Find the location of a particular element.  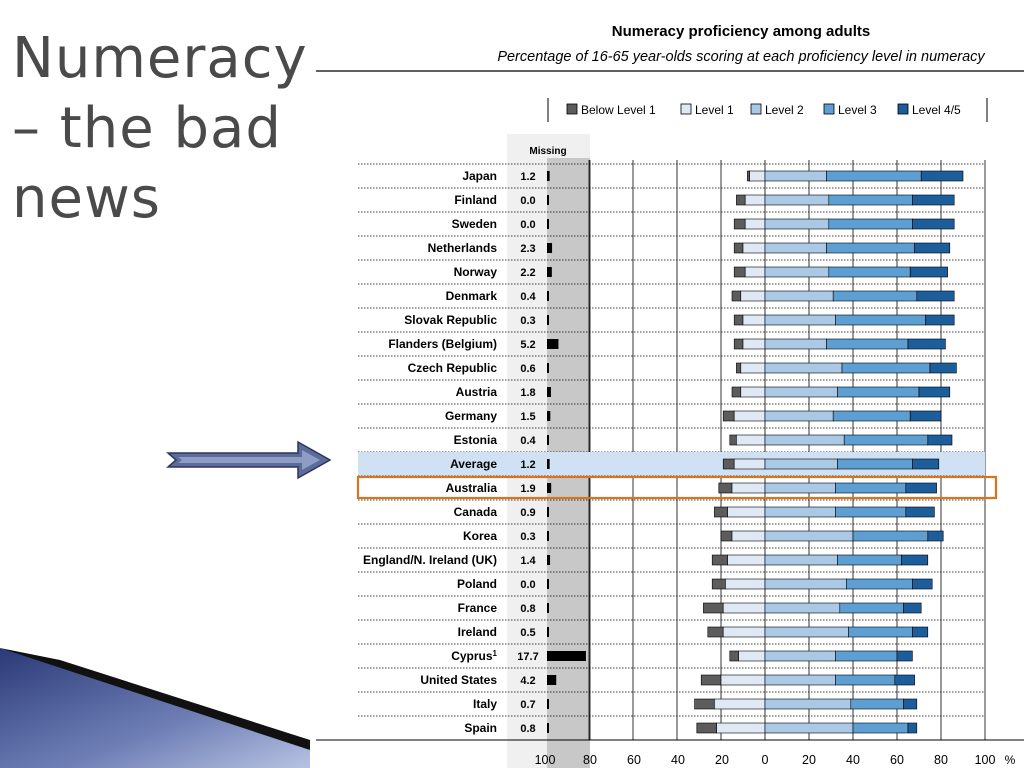

table-row: Denmark 0.4 is located at coordinates (671, 299).